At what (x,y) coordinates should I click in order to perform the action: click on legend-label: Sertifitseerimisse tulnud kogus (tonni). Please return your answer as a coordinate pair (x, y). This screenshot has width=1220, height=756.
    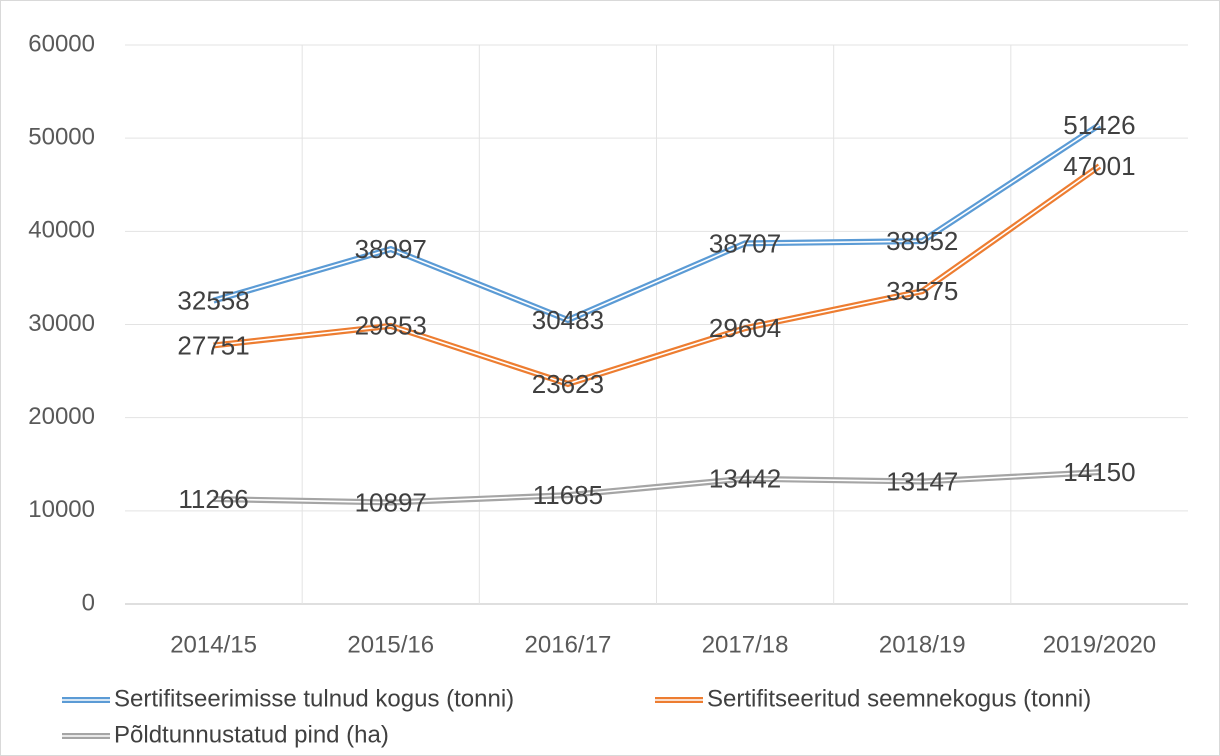
    Looking at the image, I should click on (314, 698).